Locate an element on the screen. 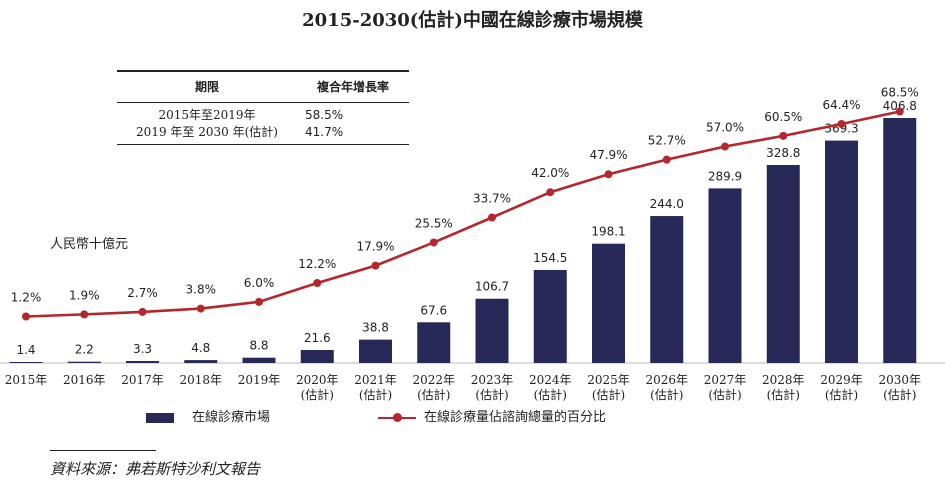  x-tick-label: 2029年 is located at coordinates (841, 380).